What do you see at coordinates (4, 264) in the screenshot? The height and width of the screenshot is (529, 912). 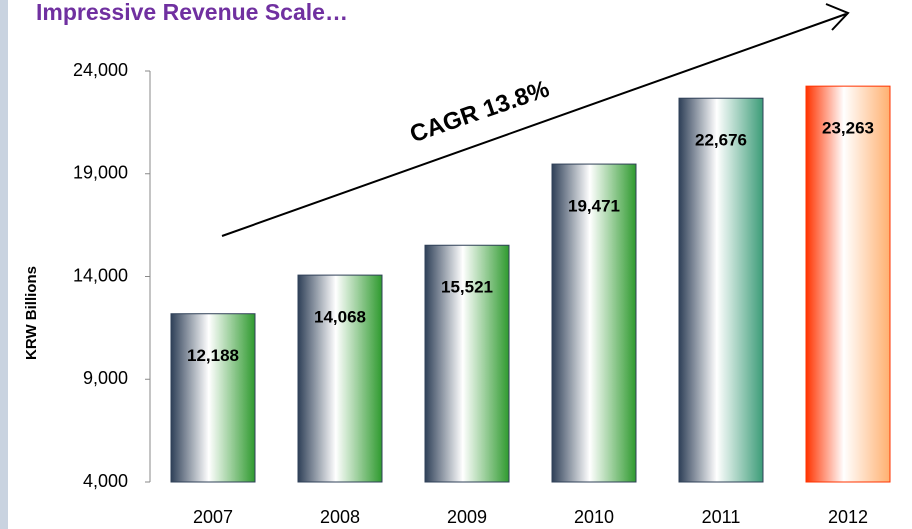 I see `side-border` at bounding box center [4, 264].